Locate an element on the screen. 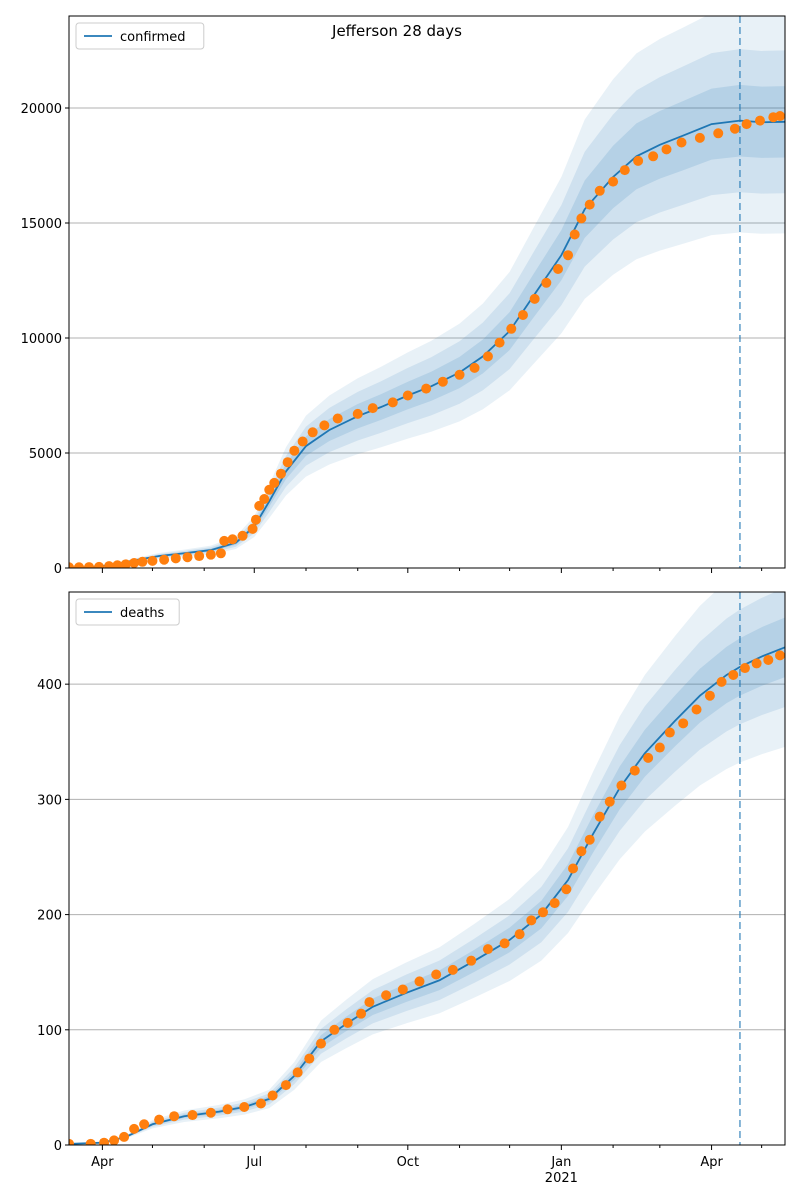  x-tick-label: Jan is located at coordinates (560, 1162).